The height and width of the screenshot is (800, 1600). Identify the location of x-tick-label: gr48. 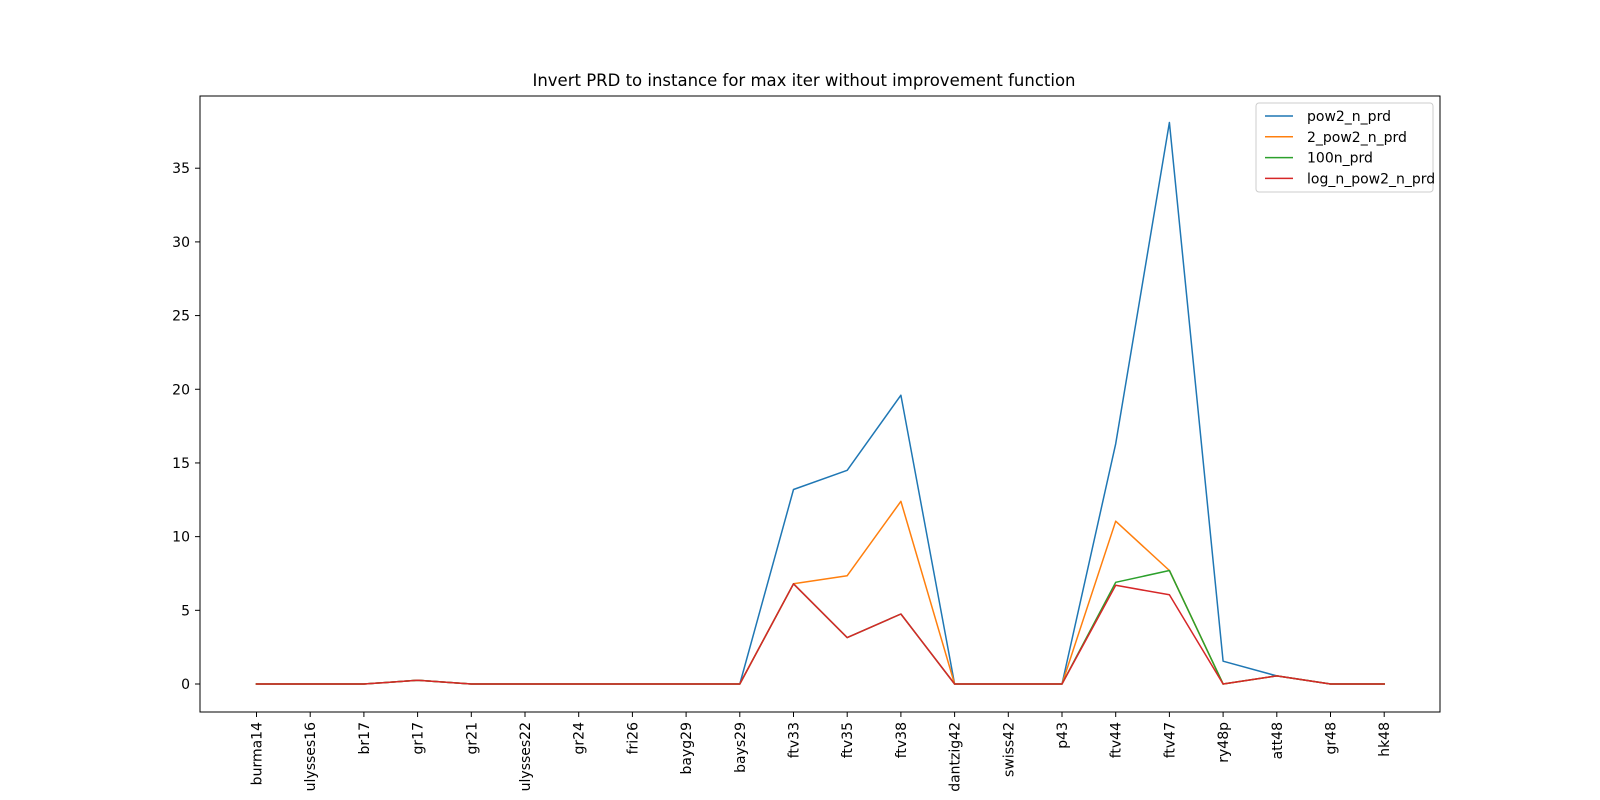
(1332, 738).